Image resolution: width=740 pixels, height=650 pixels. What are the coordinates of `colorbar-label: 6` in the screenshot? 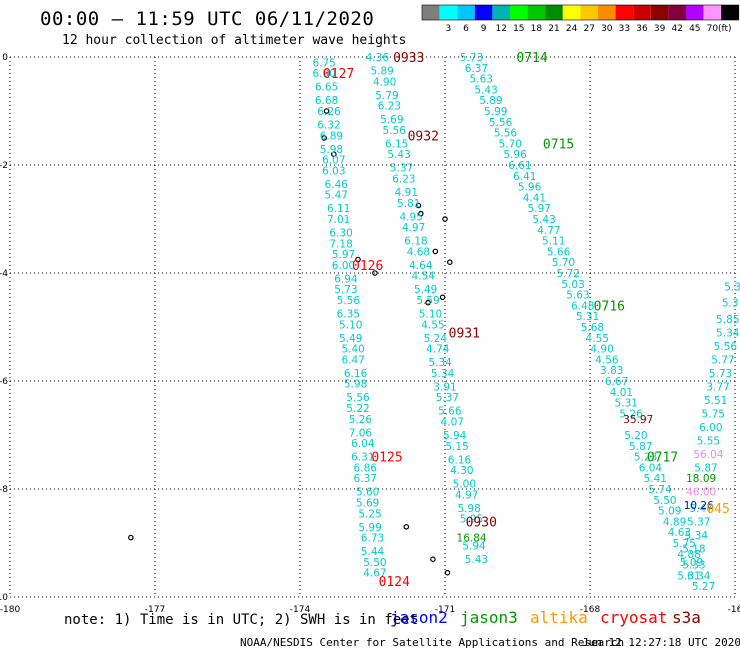 It's located at (466, 29).